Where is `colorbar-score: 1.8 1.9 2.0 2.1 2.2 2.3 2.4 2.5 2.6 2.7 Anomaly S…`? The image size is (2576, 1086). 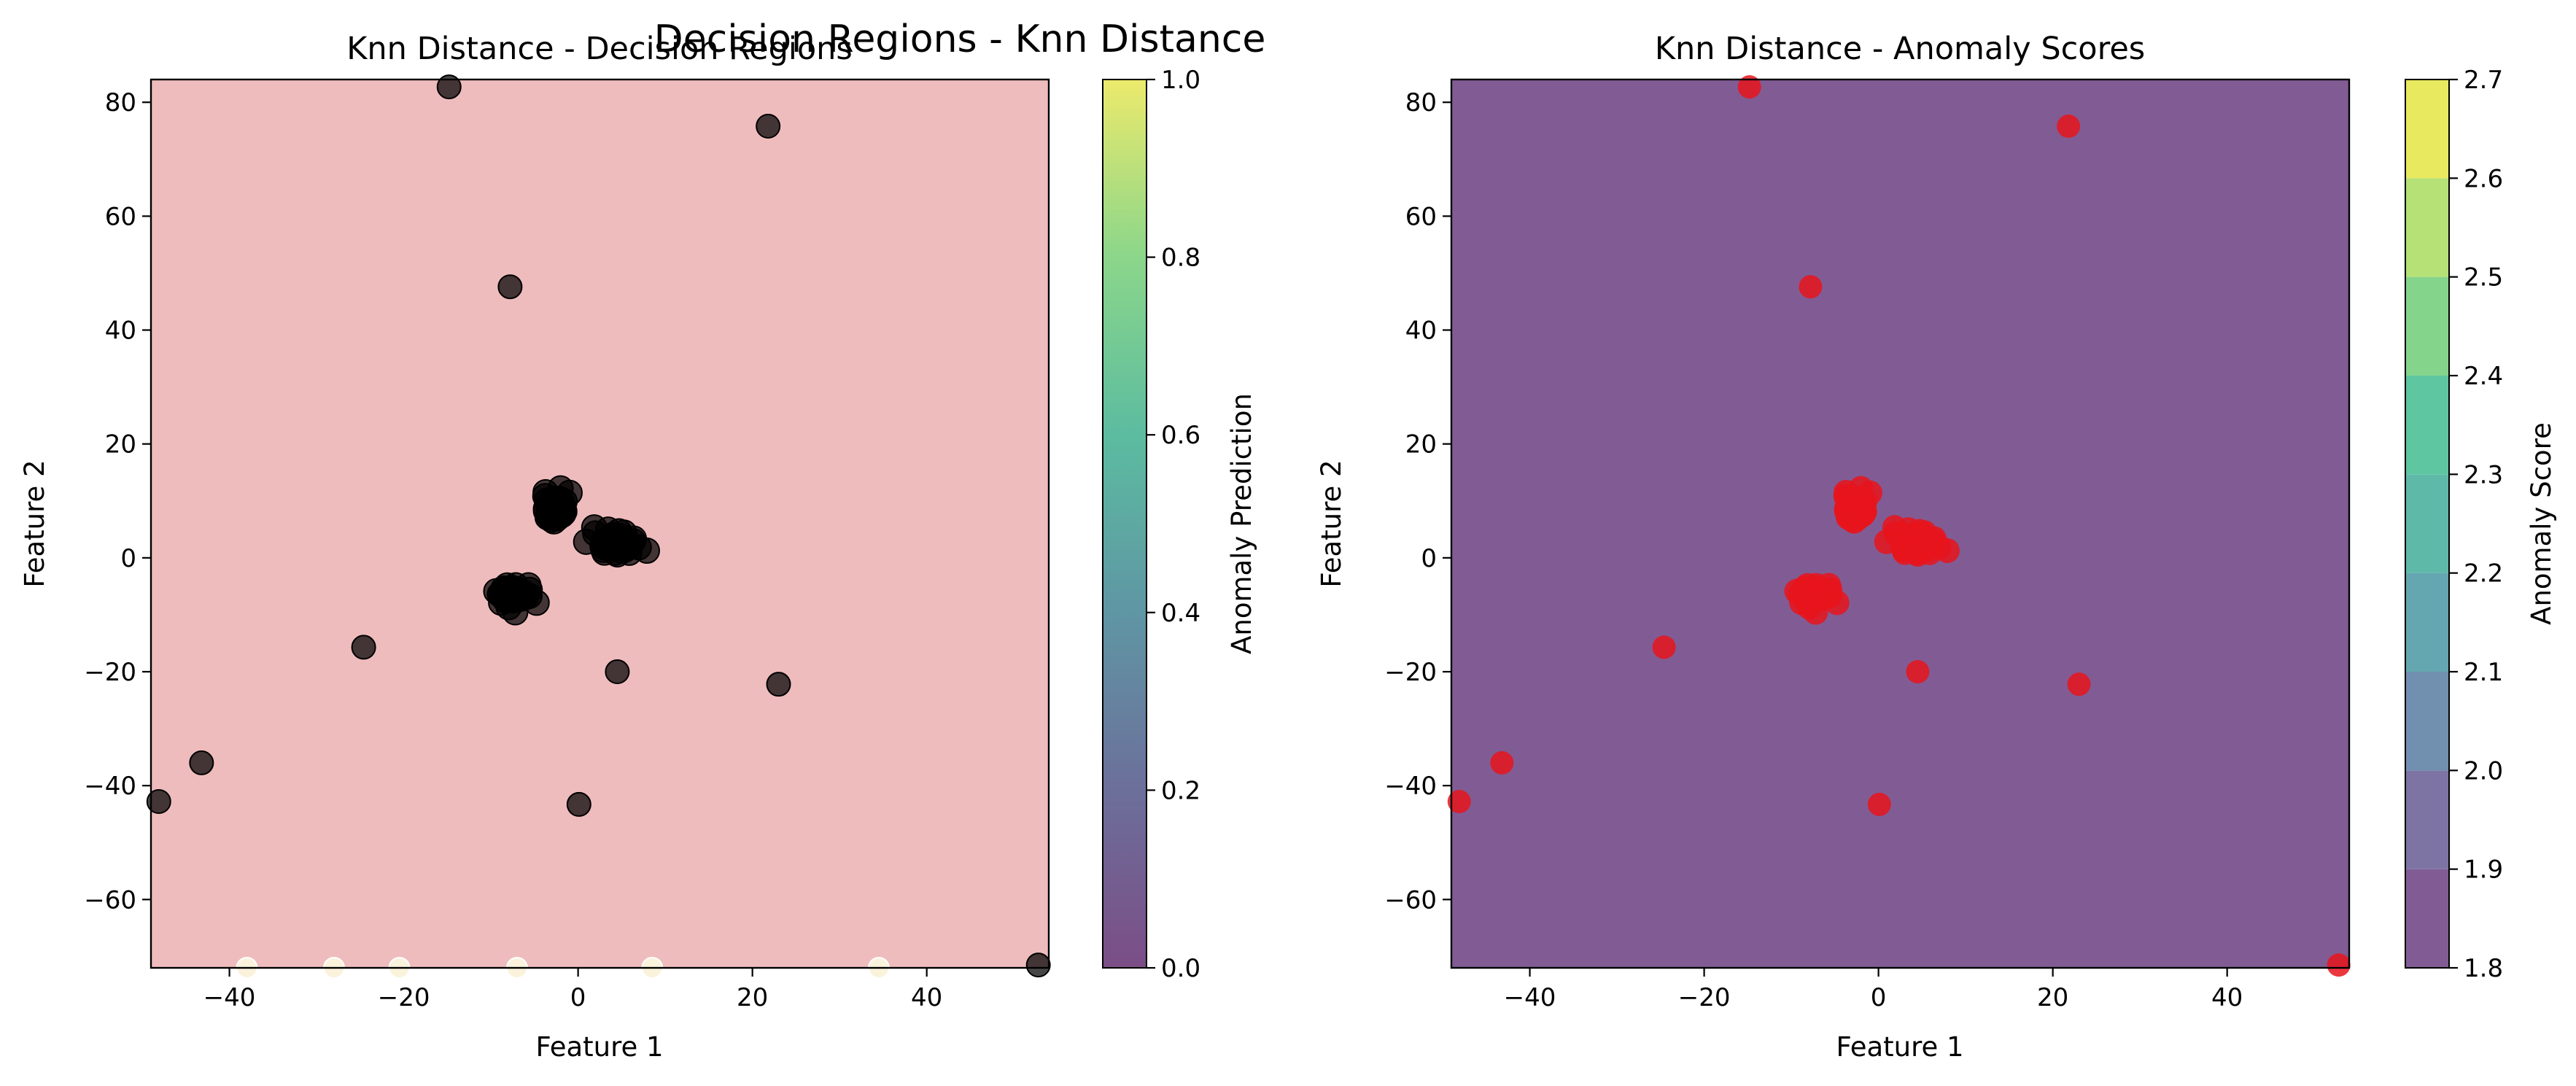 colorbar-score: 1.8 1.9 2.0 2.1 2.2 2.3 2.4 2.5 2.6 2.7 Anomaly S… is located at coordinates (2481, 524).